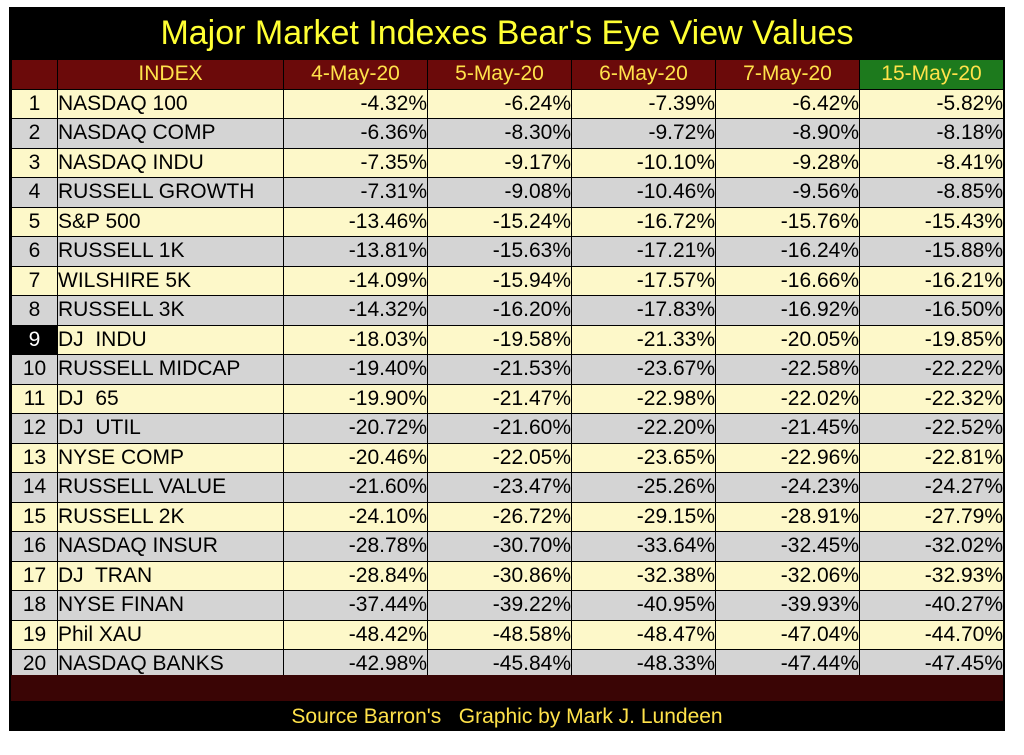 This screenshot has width=1024, height=755. Describe the element at coordinates (787, 428) in the screenshot. I see `value-cell: -21.45%` at that location.